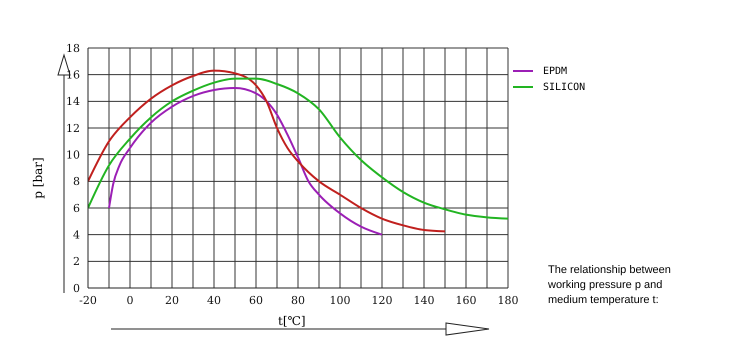 The width and height of the screenshot is (751, 347). I want to click on y-tick-label: 2, so click(76, 261).